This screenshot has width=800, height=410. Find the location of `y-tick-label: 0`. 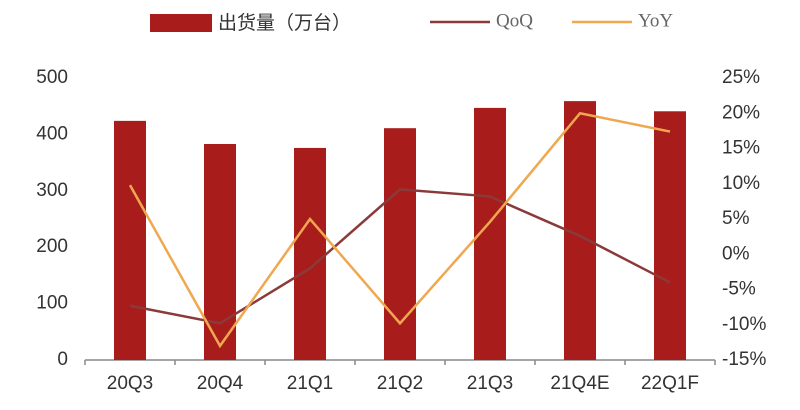

y-tick-label: 0 is located at coordinates (62, 359).